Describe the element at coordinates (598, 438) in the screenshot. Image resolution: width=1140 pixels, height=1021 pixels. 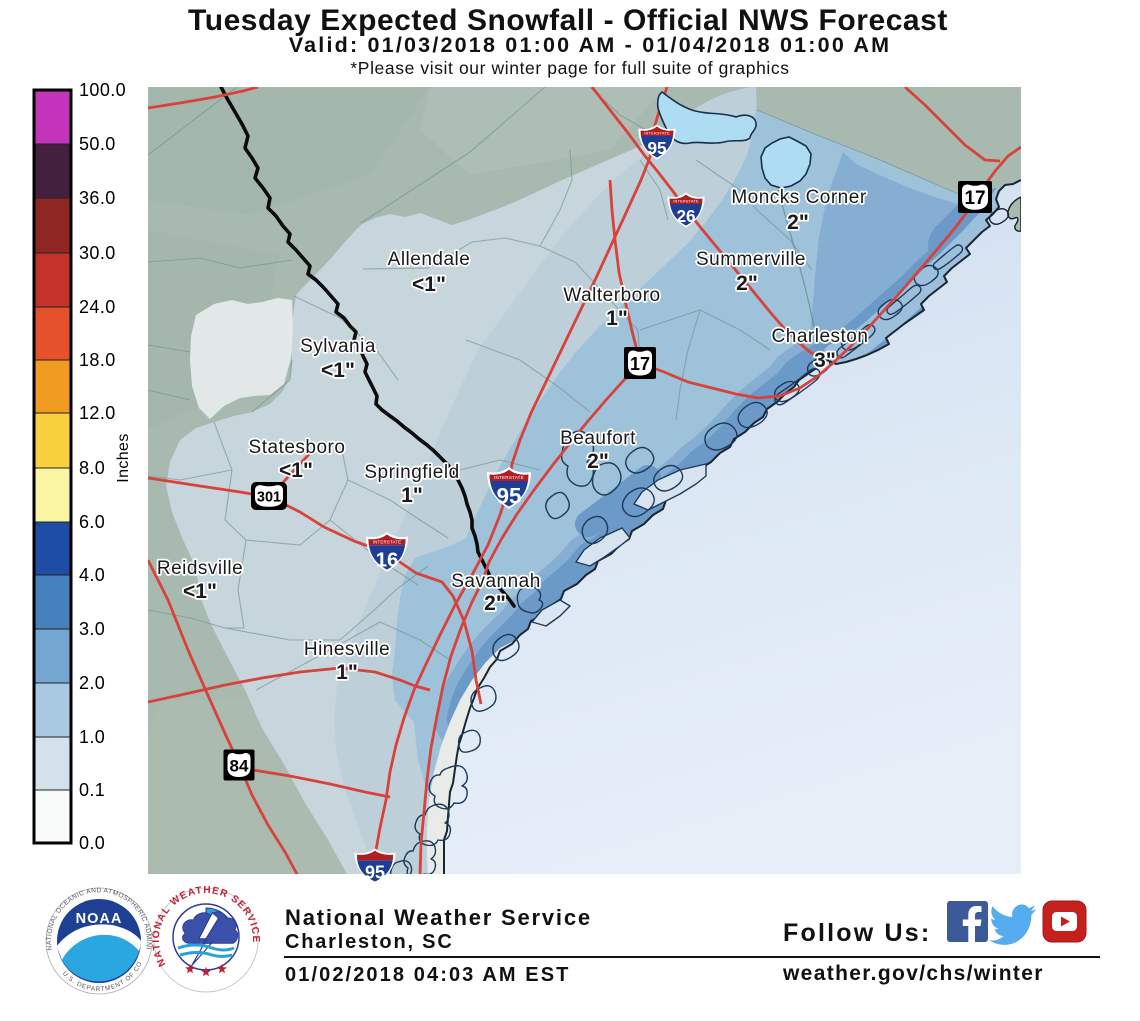
I see `svg-text: Beaufort` at that location.